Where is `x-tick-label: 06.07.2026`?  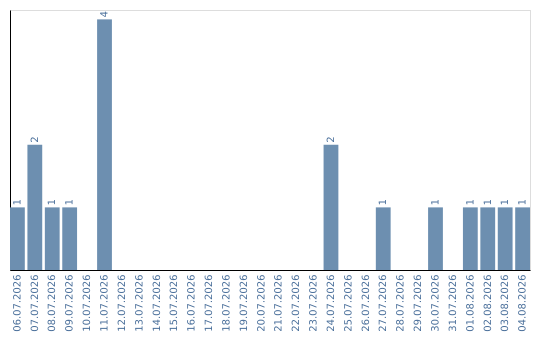 x-tick-label: 06.07.2026 is located at coordinates (18, 303).